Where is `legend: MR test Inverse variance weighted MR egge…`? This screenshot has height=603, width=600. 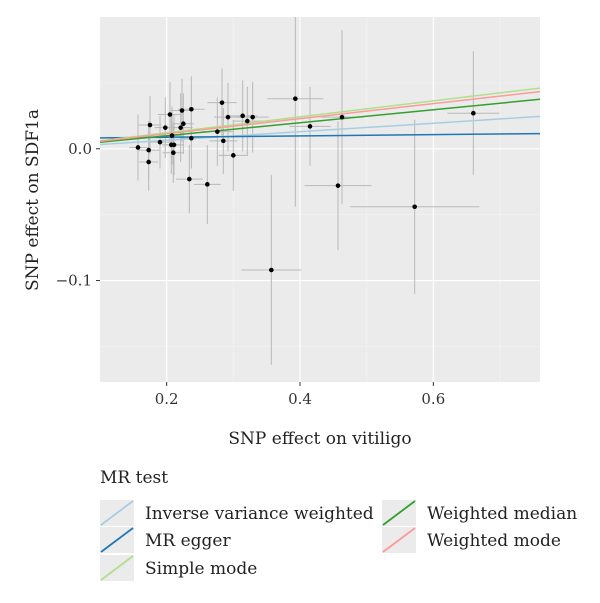
legend: MR test Inverse variance weighted MR egge… is located at coordinates (338, 524).